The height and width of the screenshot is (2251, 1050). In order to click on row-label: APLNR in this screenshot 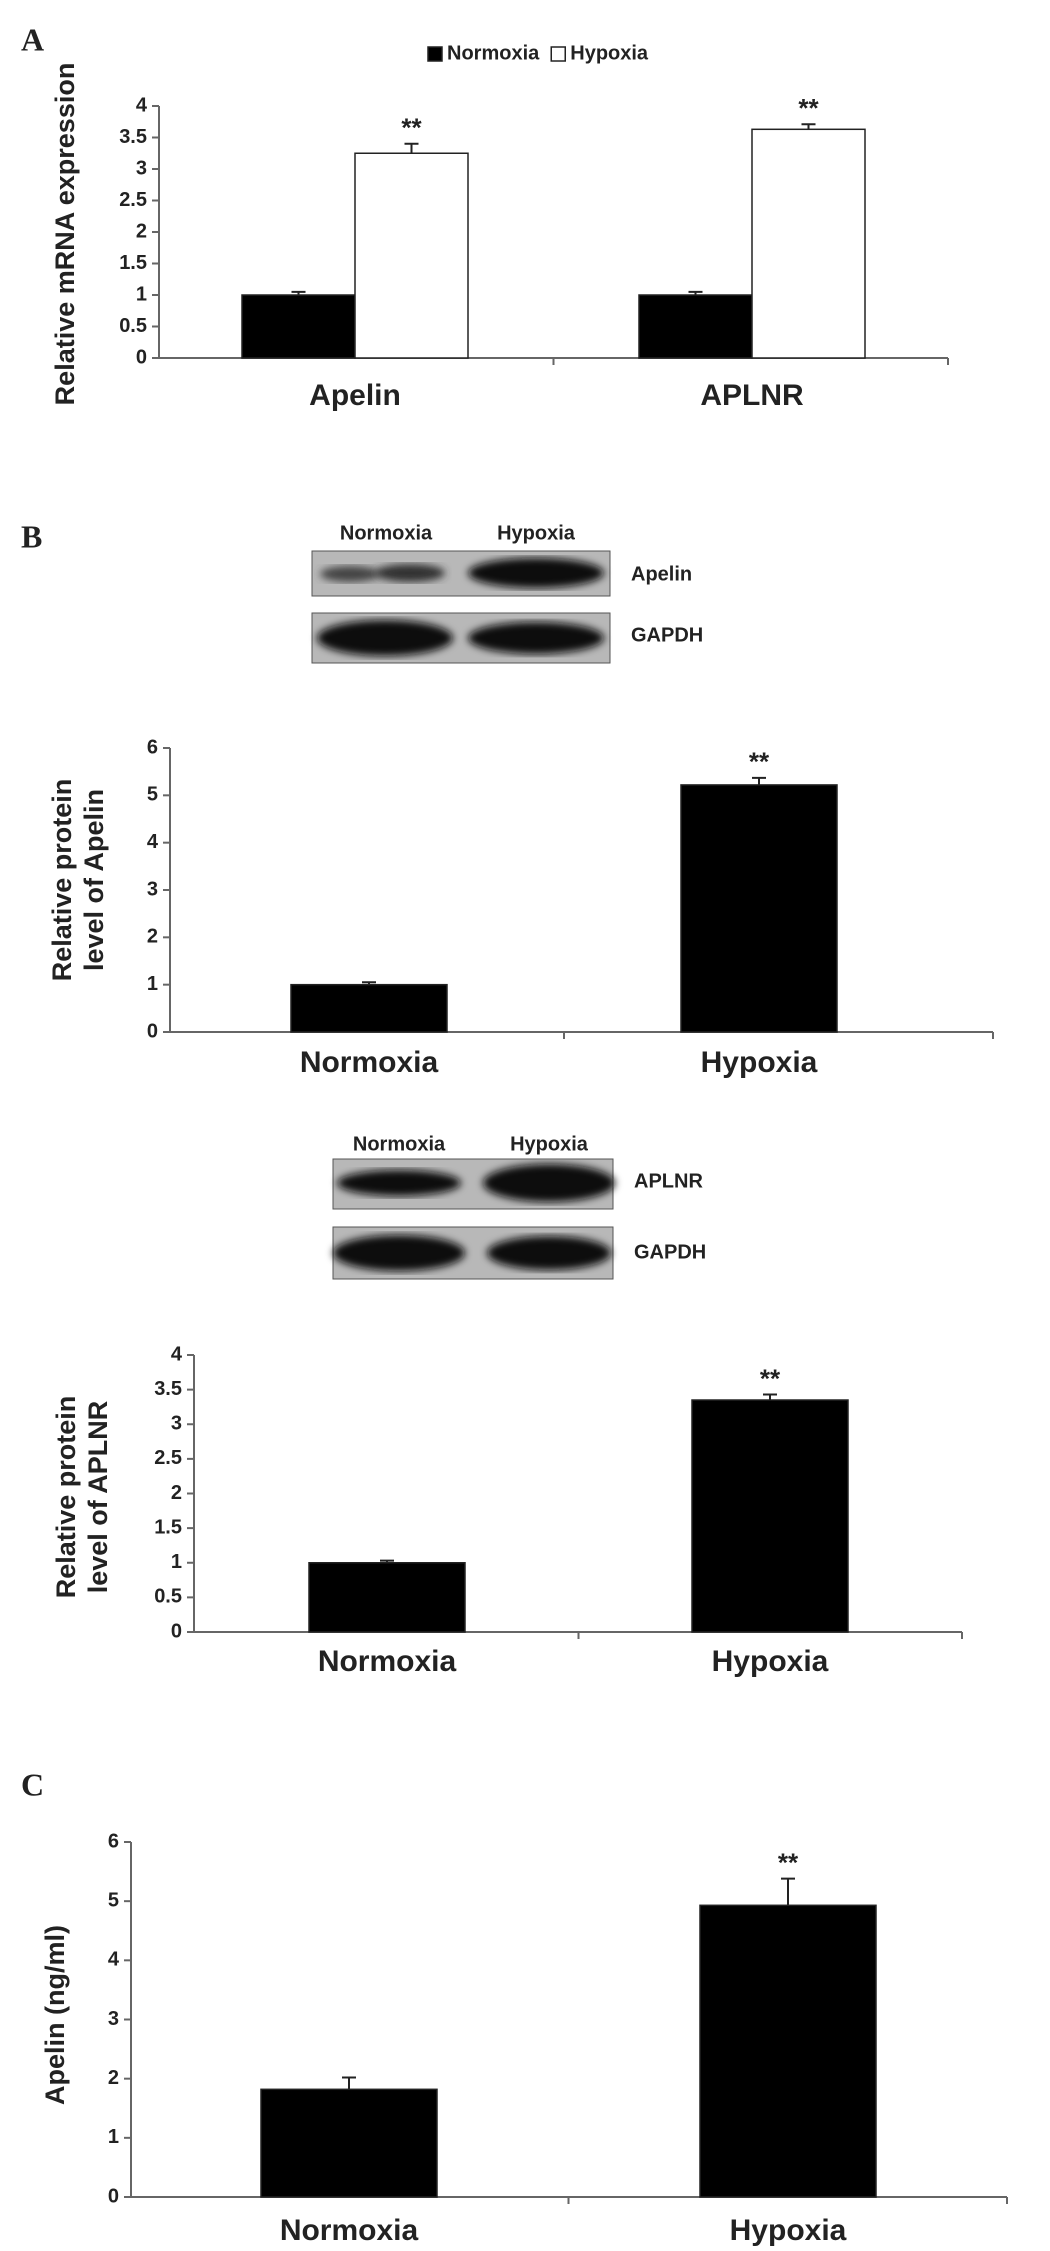, I will do `click(668, 1181)`.